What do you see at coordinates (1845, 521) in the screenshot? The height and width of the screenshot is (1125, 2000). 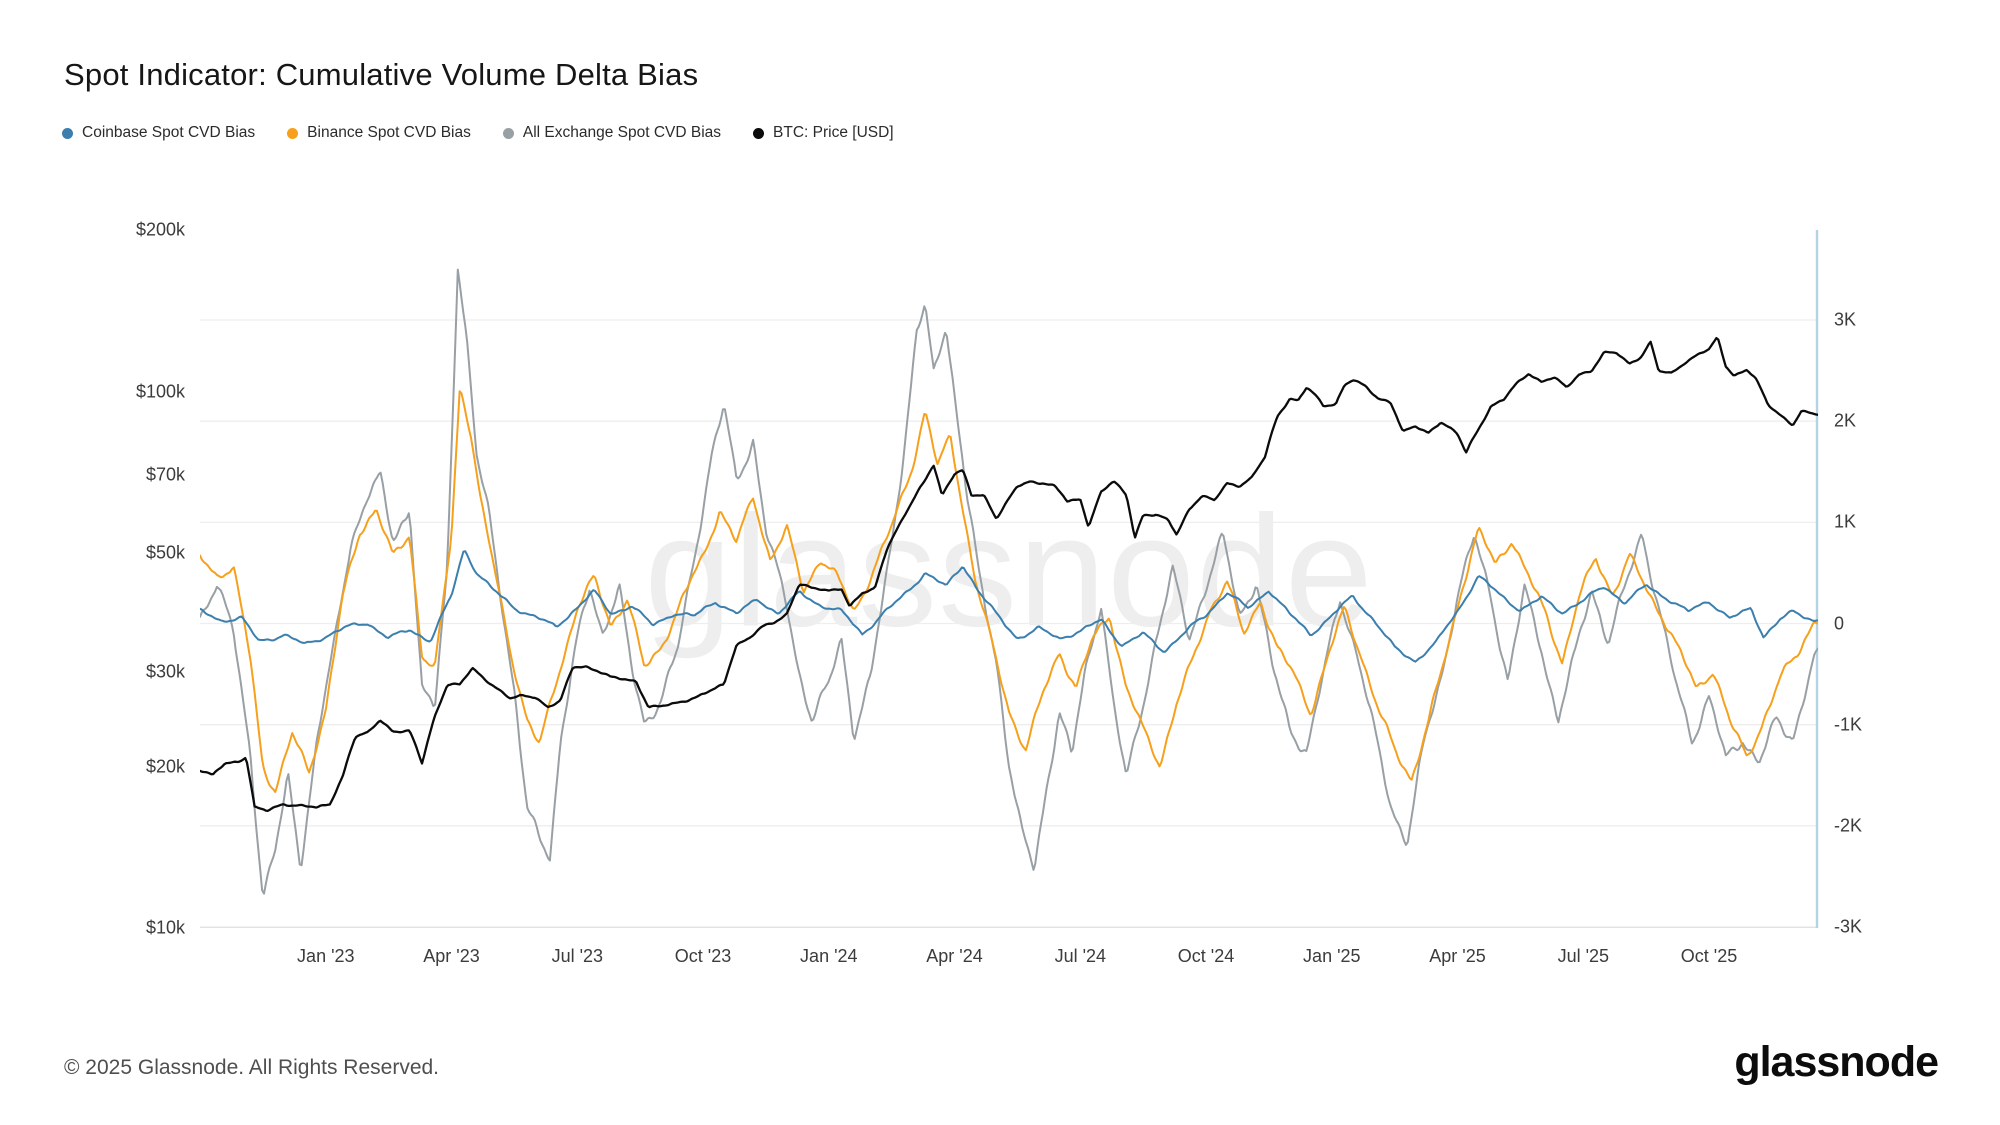 I see `y-axis-right-tick: 1K` at bounding box center [1845, 521].